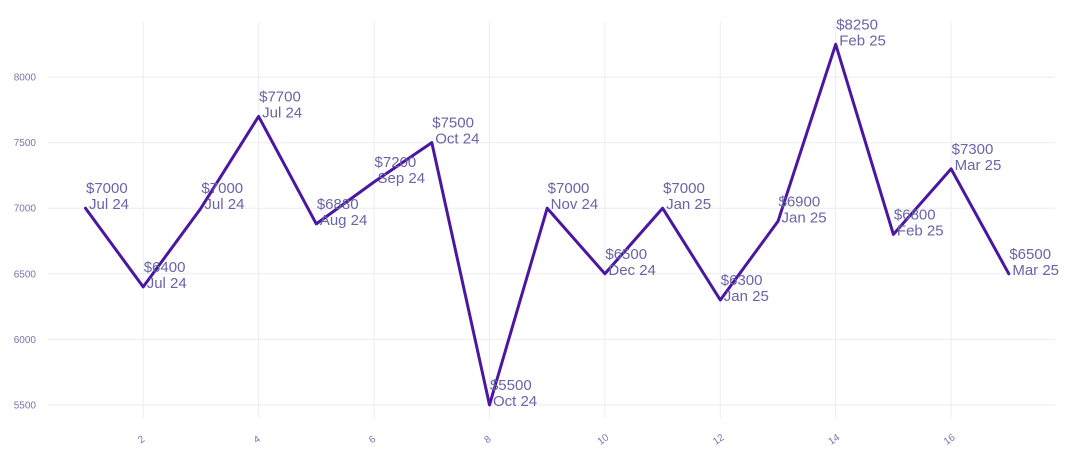 The image size is (1075, 462). Describe the element at coordinates (546, 440) in the screenshot. I see `x-axis-ticks: 2 4 6 8 10 12 14 16` at that location.